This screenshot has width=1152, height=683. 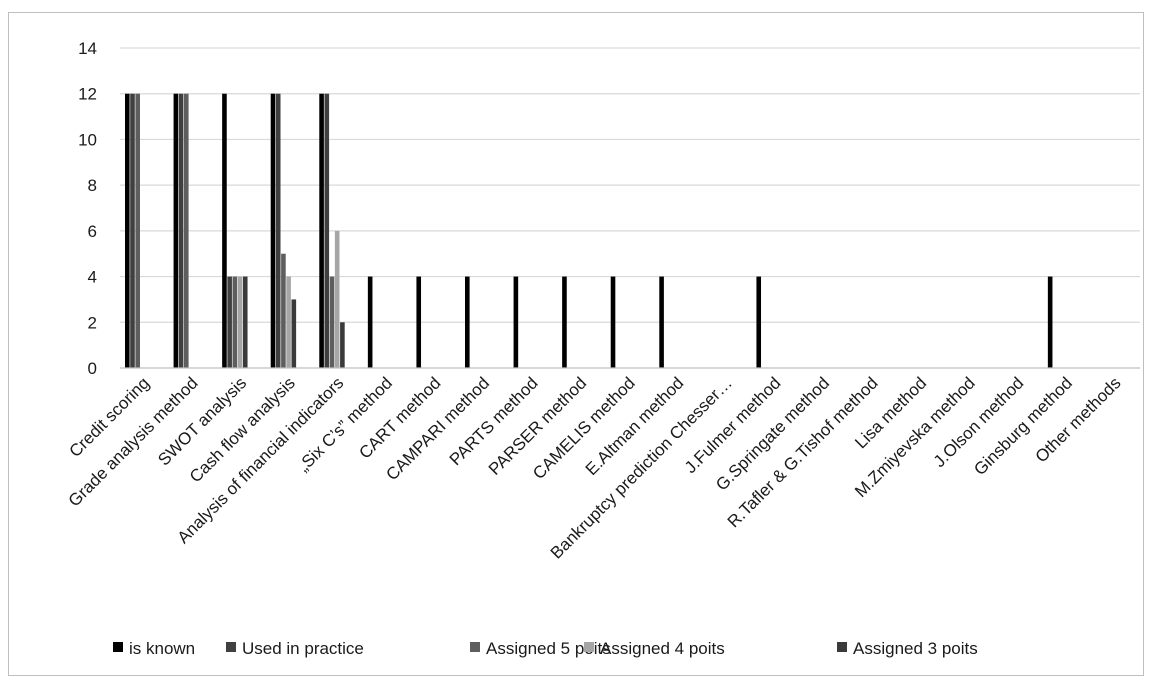 I want to click on y-tick-label: 10, so click(x=87, y=139).